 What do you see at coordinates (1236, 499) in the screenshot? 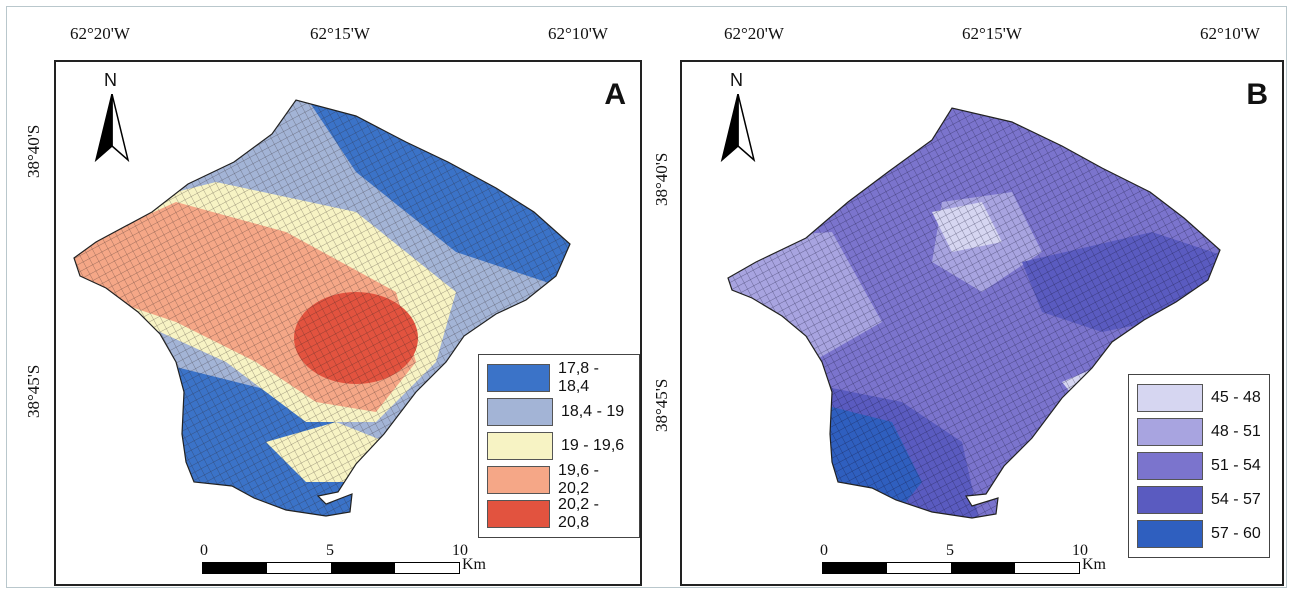
I see `legend-label: 54 - 57` at bounding box center [1236, 499].